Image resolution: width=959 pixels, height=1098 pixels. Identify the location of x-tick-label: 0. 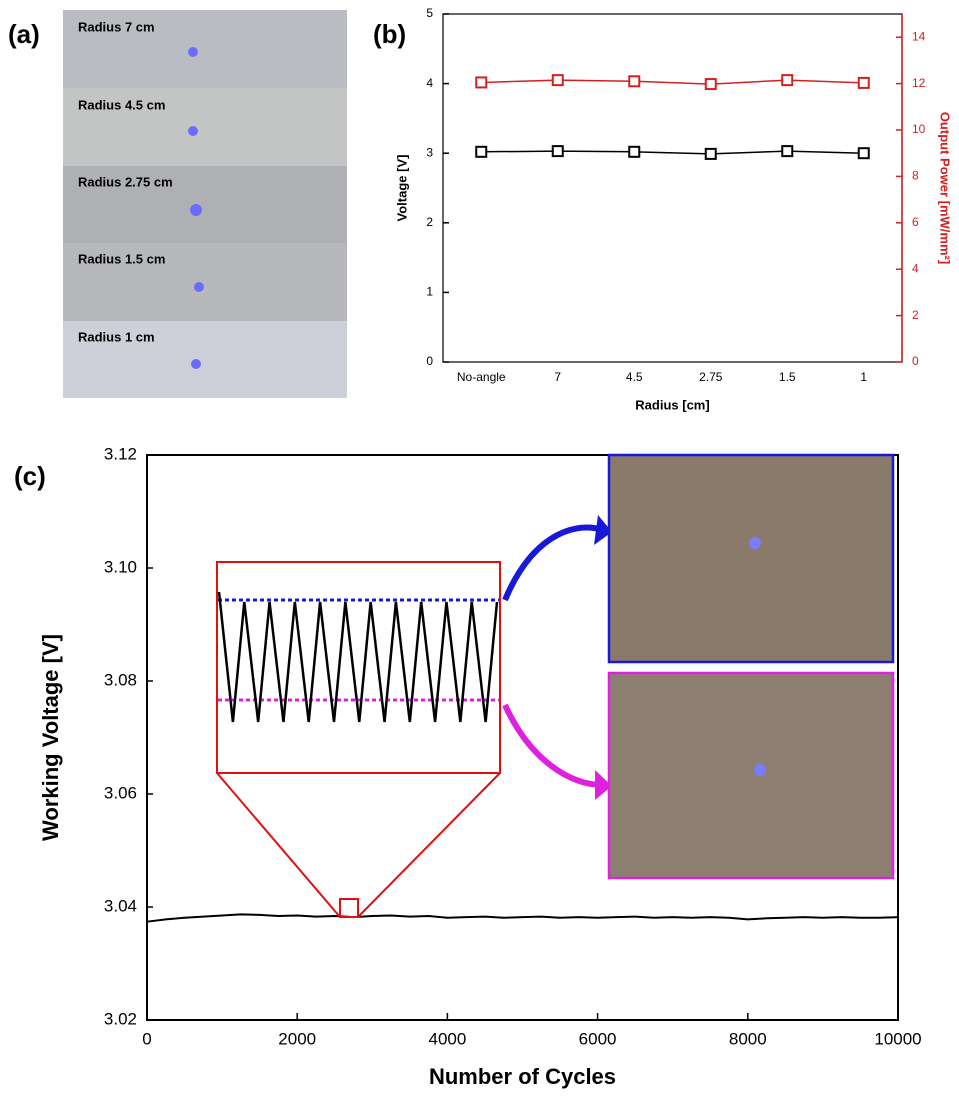
(146, 1038).